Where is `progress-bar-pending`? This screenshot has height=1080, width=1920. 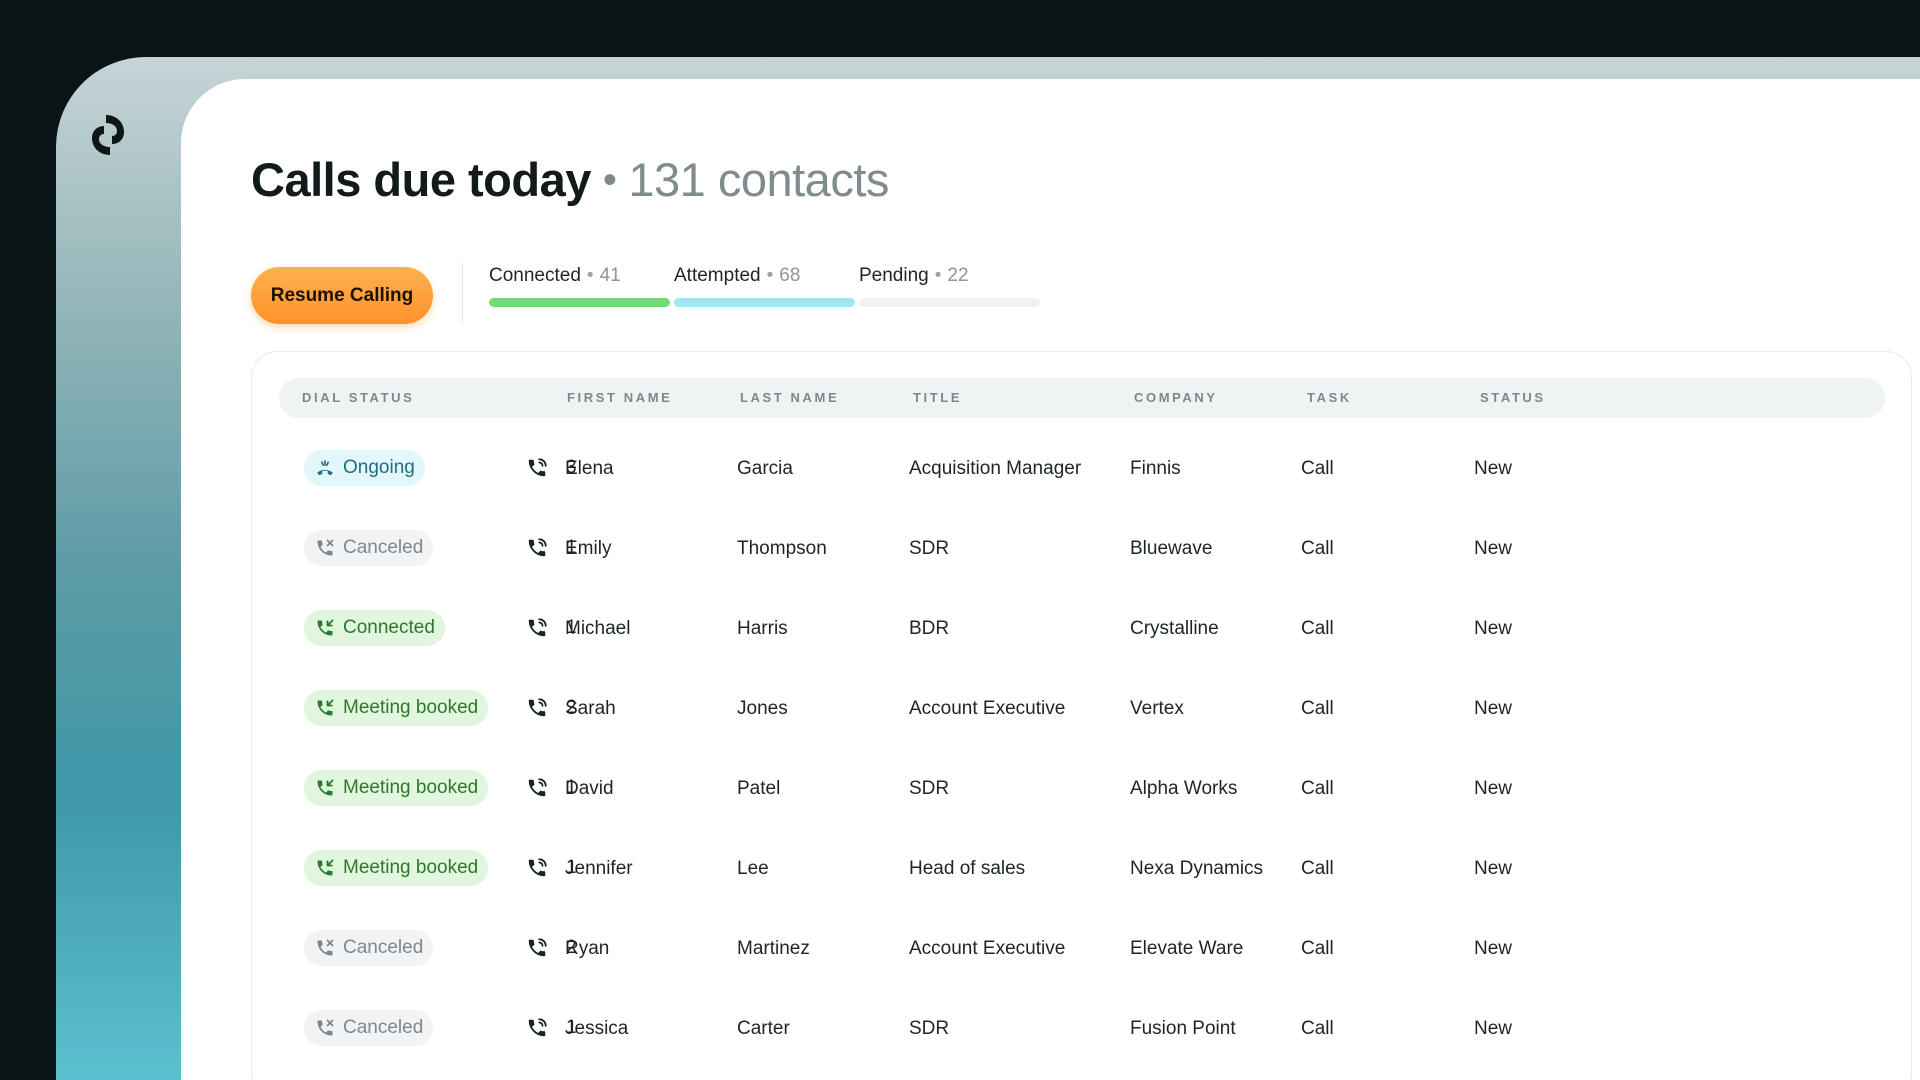 progress-bar-pending is located at coordinates (949, 302).